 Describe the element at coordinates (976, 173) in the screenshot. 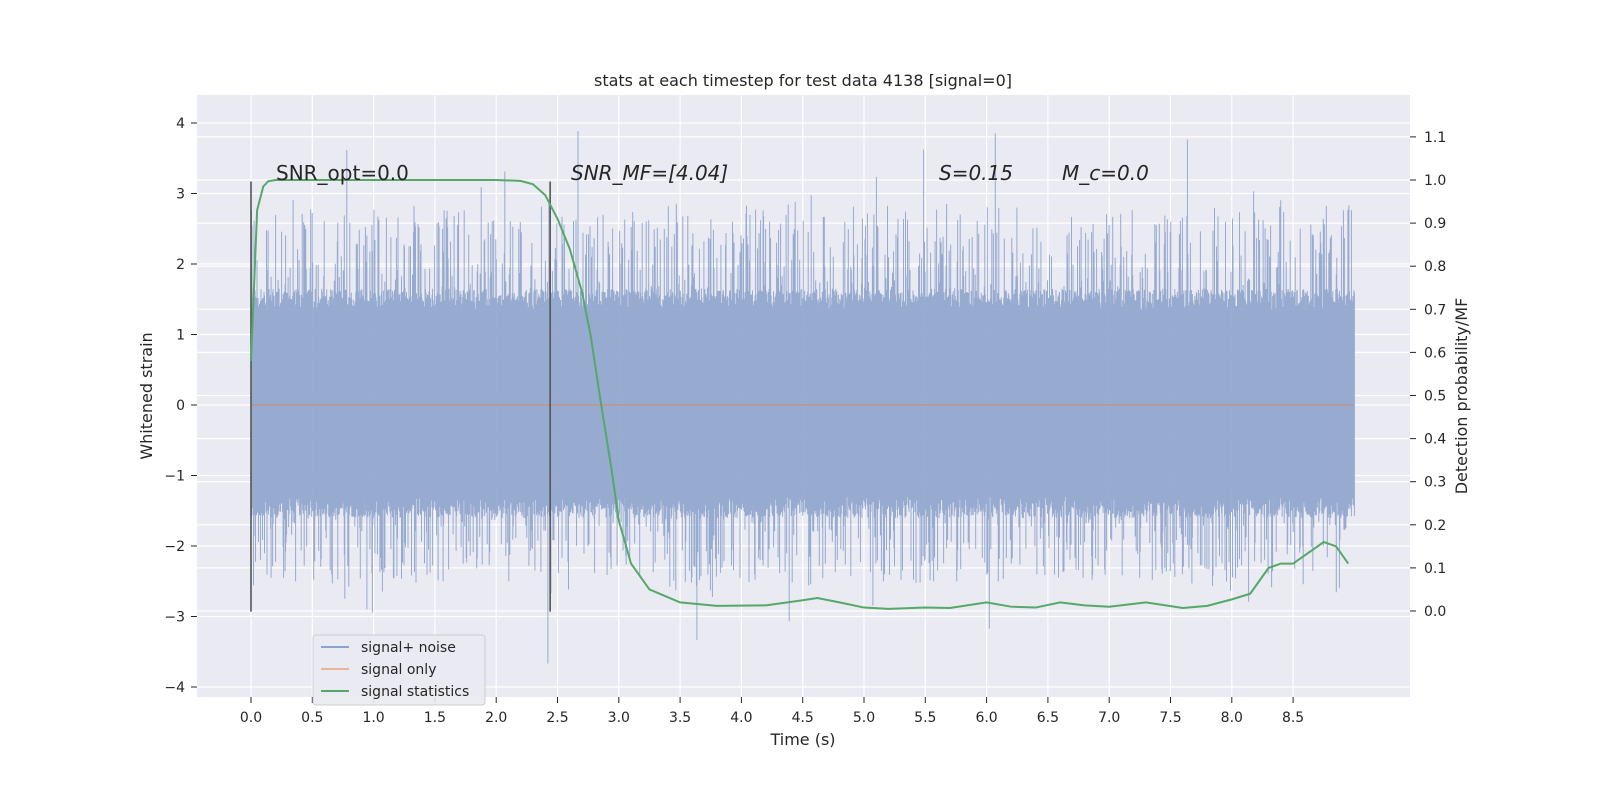

I see `annotation-s: S=0.15` at that location.